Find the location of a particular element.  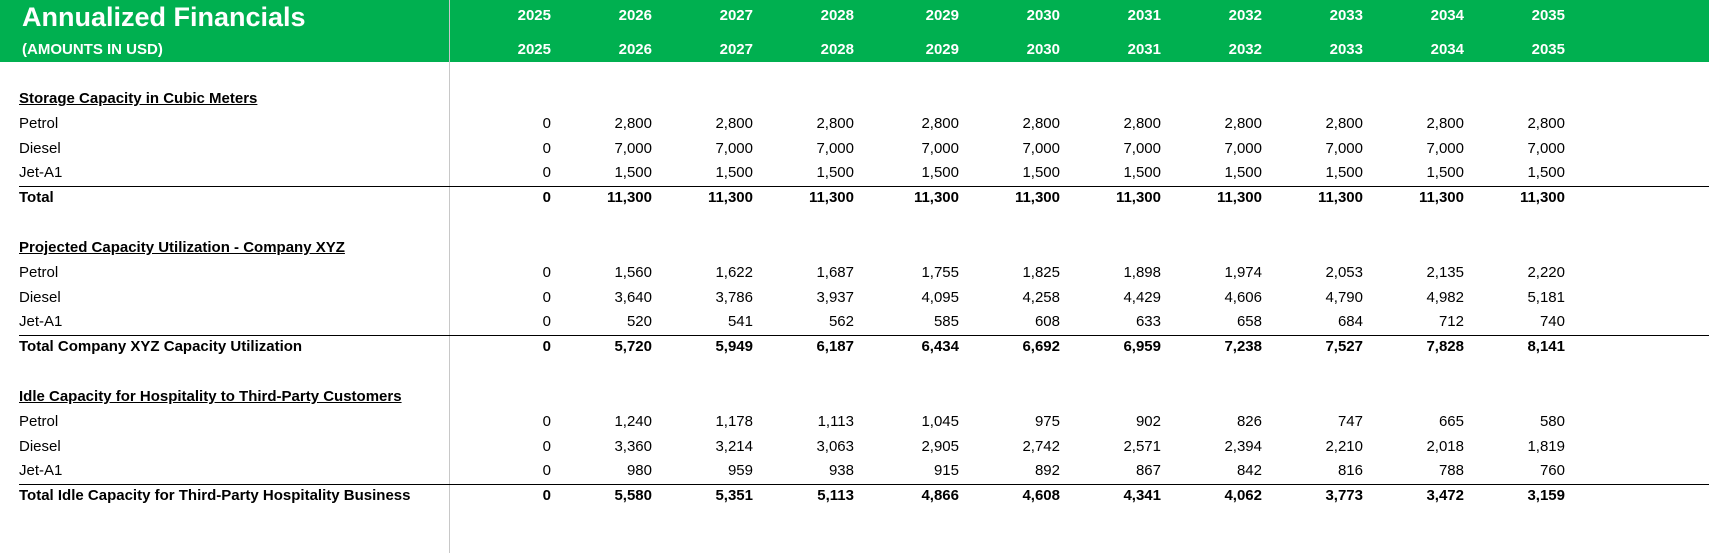

total-label: Total is located at coordinates (36, 198).